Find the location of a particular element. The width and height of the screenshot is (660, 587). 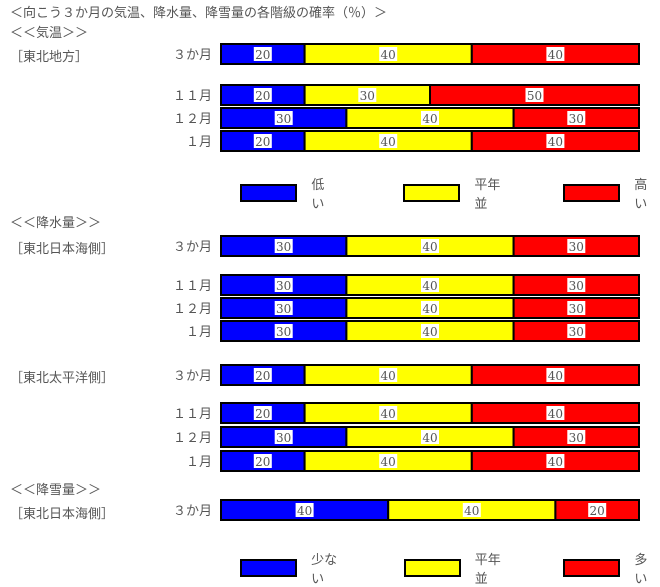

legend-swatch-more is located at coordinates (592, 568).